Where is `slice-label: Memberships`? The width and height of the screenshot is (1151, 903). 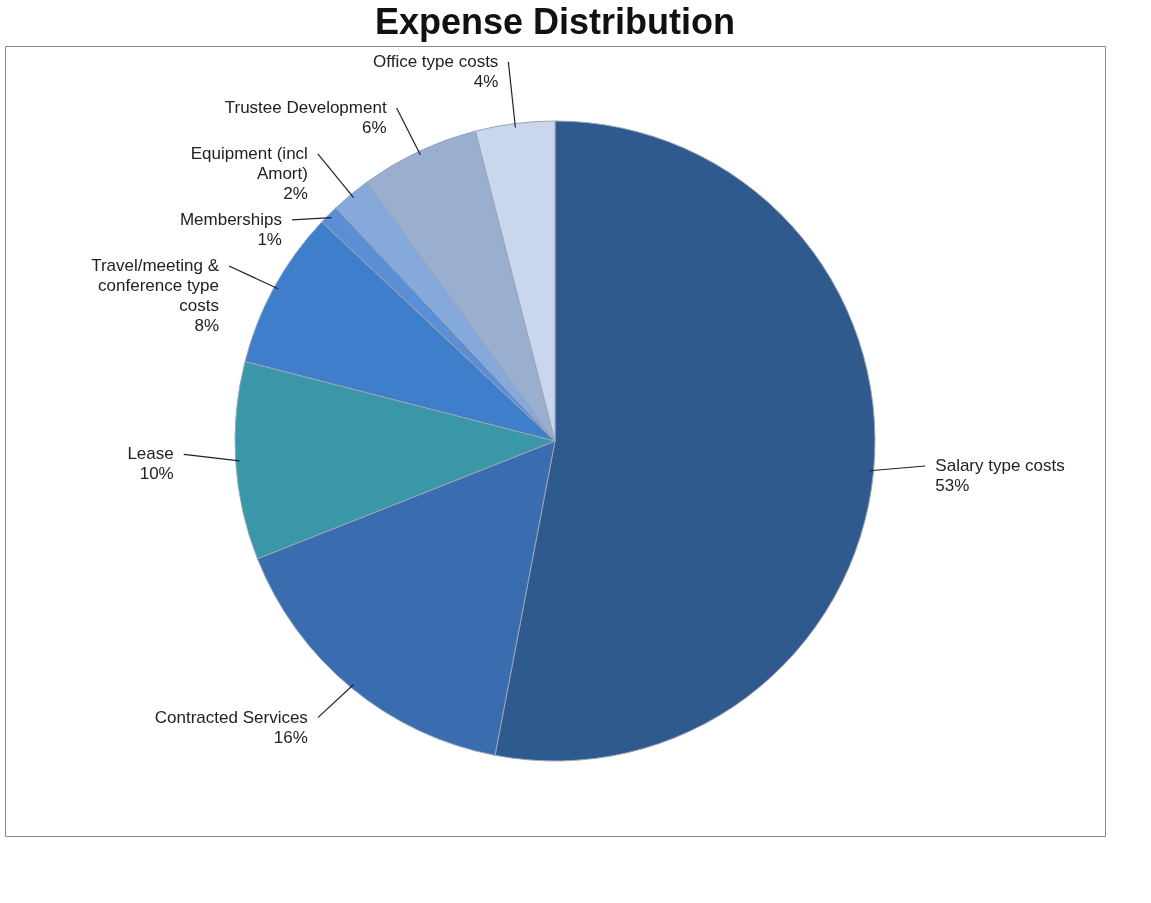
slice-label: Memberships is located at coordinates (230, 219).